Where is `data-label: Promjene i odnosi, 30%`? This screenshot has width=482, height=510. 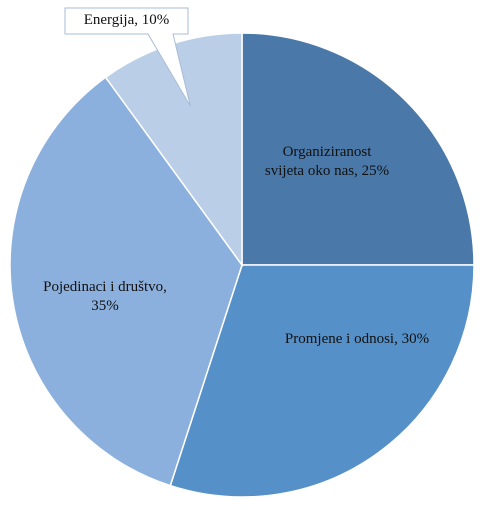
data-label: Promjene i odnosi, 30% is located at coordinates (357, 339).